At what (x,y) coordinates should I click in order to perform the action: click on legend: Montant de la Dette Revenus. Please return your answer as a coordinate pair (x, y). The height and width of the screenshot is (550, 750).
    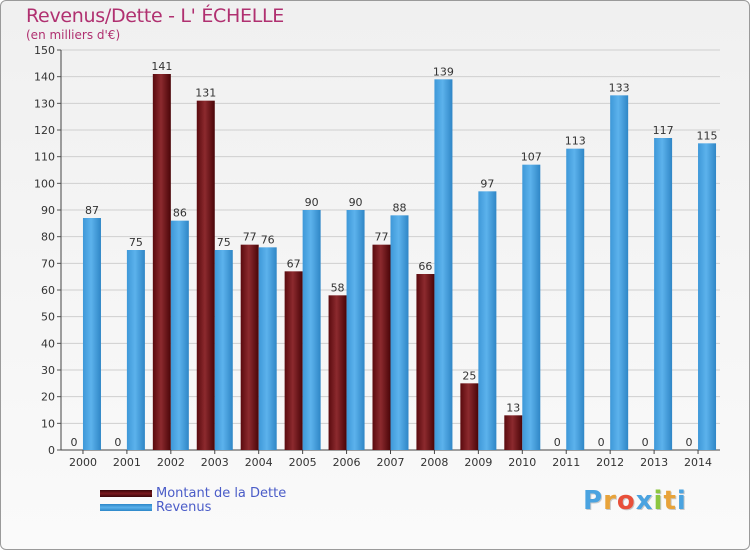
    Looking at the image, I should click on (193, 500).